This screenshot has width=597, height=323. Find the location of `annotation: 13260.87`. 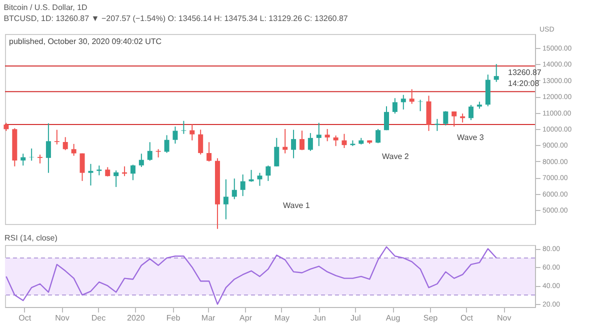

annotation: 13260.87 is located at coordinates (525, 72).